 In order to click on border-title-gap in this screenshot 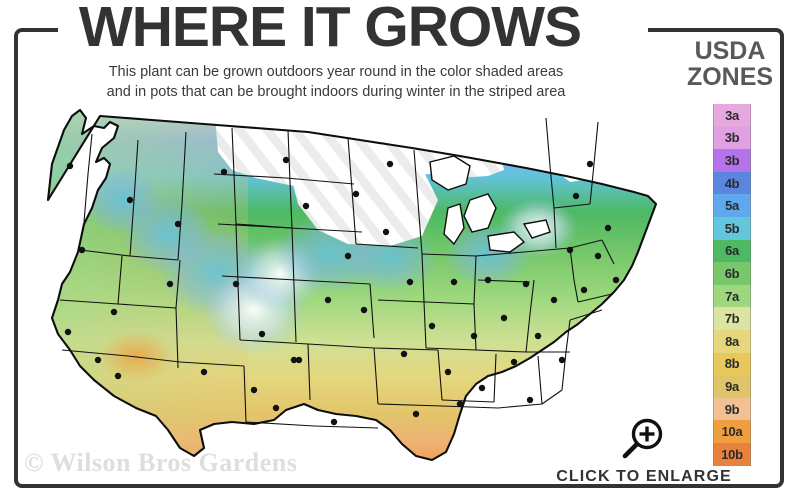, I will do `click(353, 29)`.